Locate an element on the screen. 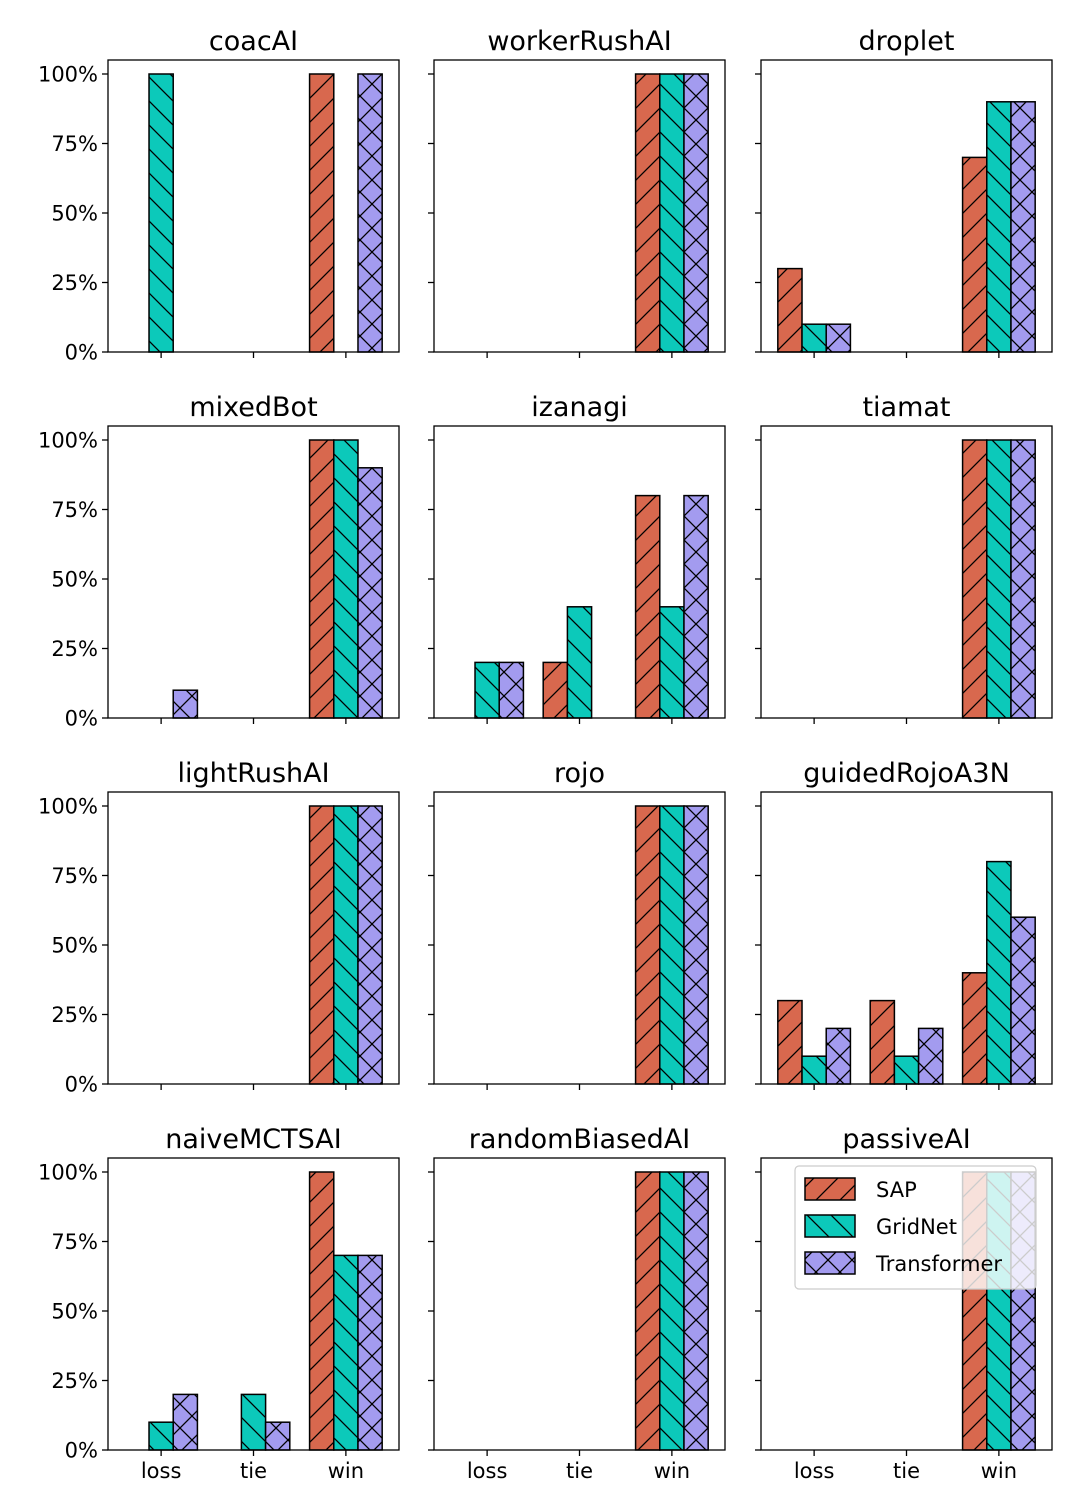  bar-droplet-transformer-loss is located at coordinates (838, 338).